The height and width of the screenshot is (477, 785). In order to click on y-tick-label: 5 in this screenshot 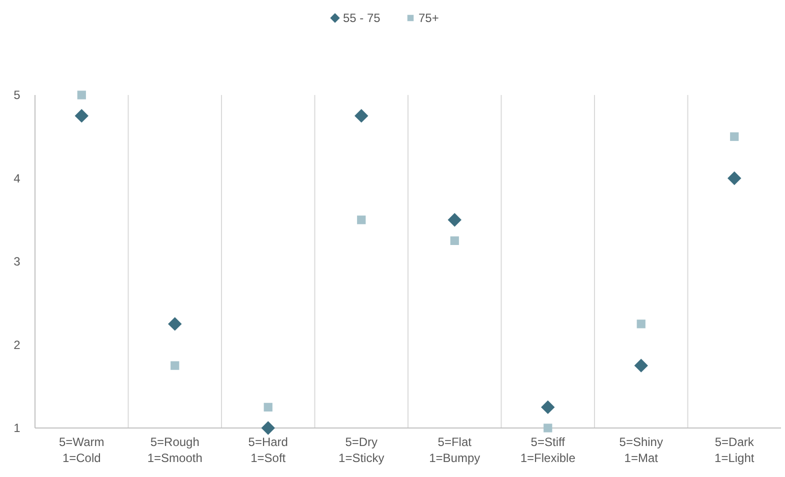, I will do `click(17, 95)`.